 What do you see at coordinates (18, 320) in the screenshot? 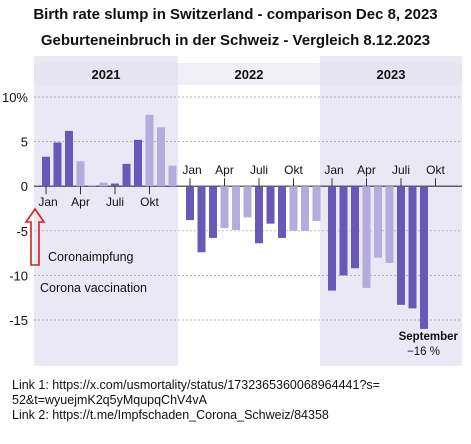
I see `y-tick-label: -15` at bounding box center [18, 320].